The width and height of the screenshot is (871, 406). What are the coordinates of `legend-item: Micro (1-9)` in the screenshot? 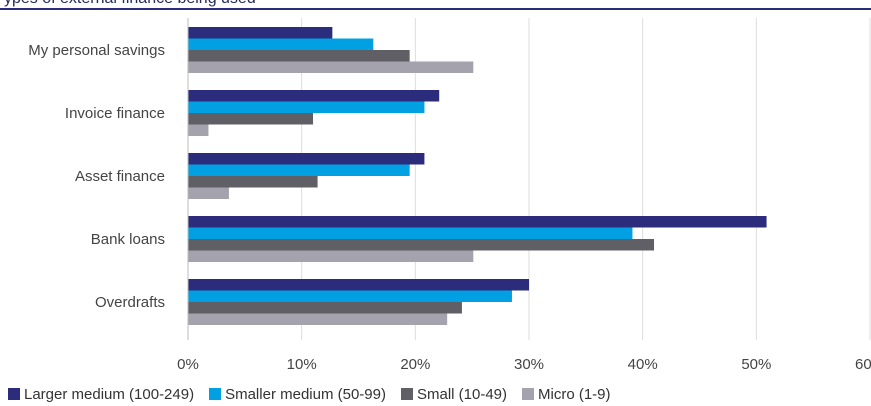 It's located at (566, 394).